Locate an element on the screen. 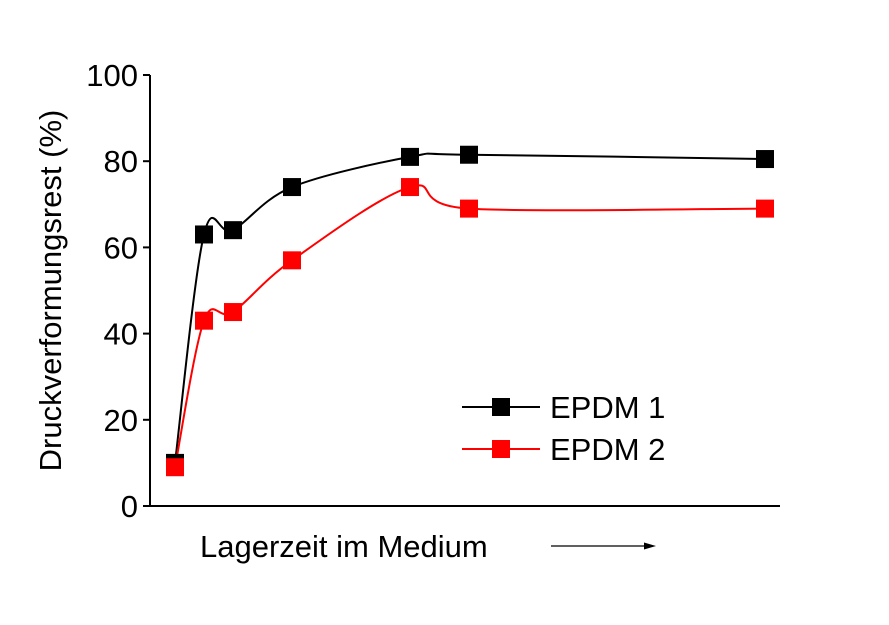 Image resolution: width=889 pixels, height=625 pixels. legend-label-1: EPDM 1 is located at coordinates (607, 407).